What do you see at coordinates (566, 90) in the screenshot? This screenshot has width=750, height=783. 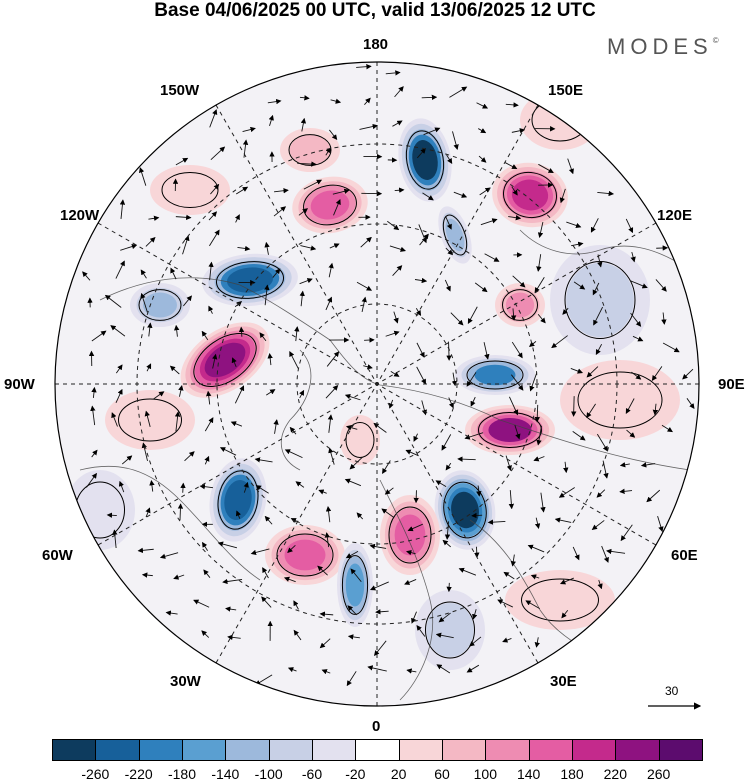 I see `lon-label-150e: 150E` at bounding box center [566, 90].